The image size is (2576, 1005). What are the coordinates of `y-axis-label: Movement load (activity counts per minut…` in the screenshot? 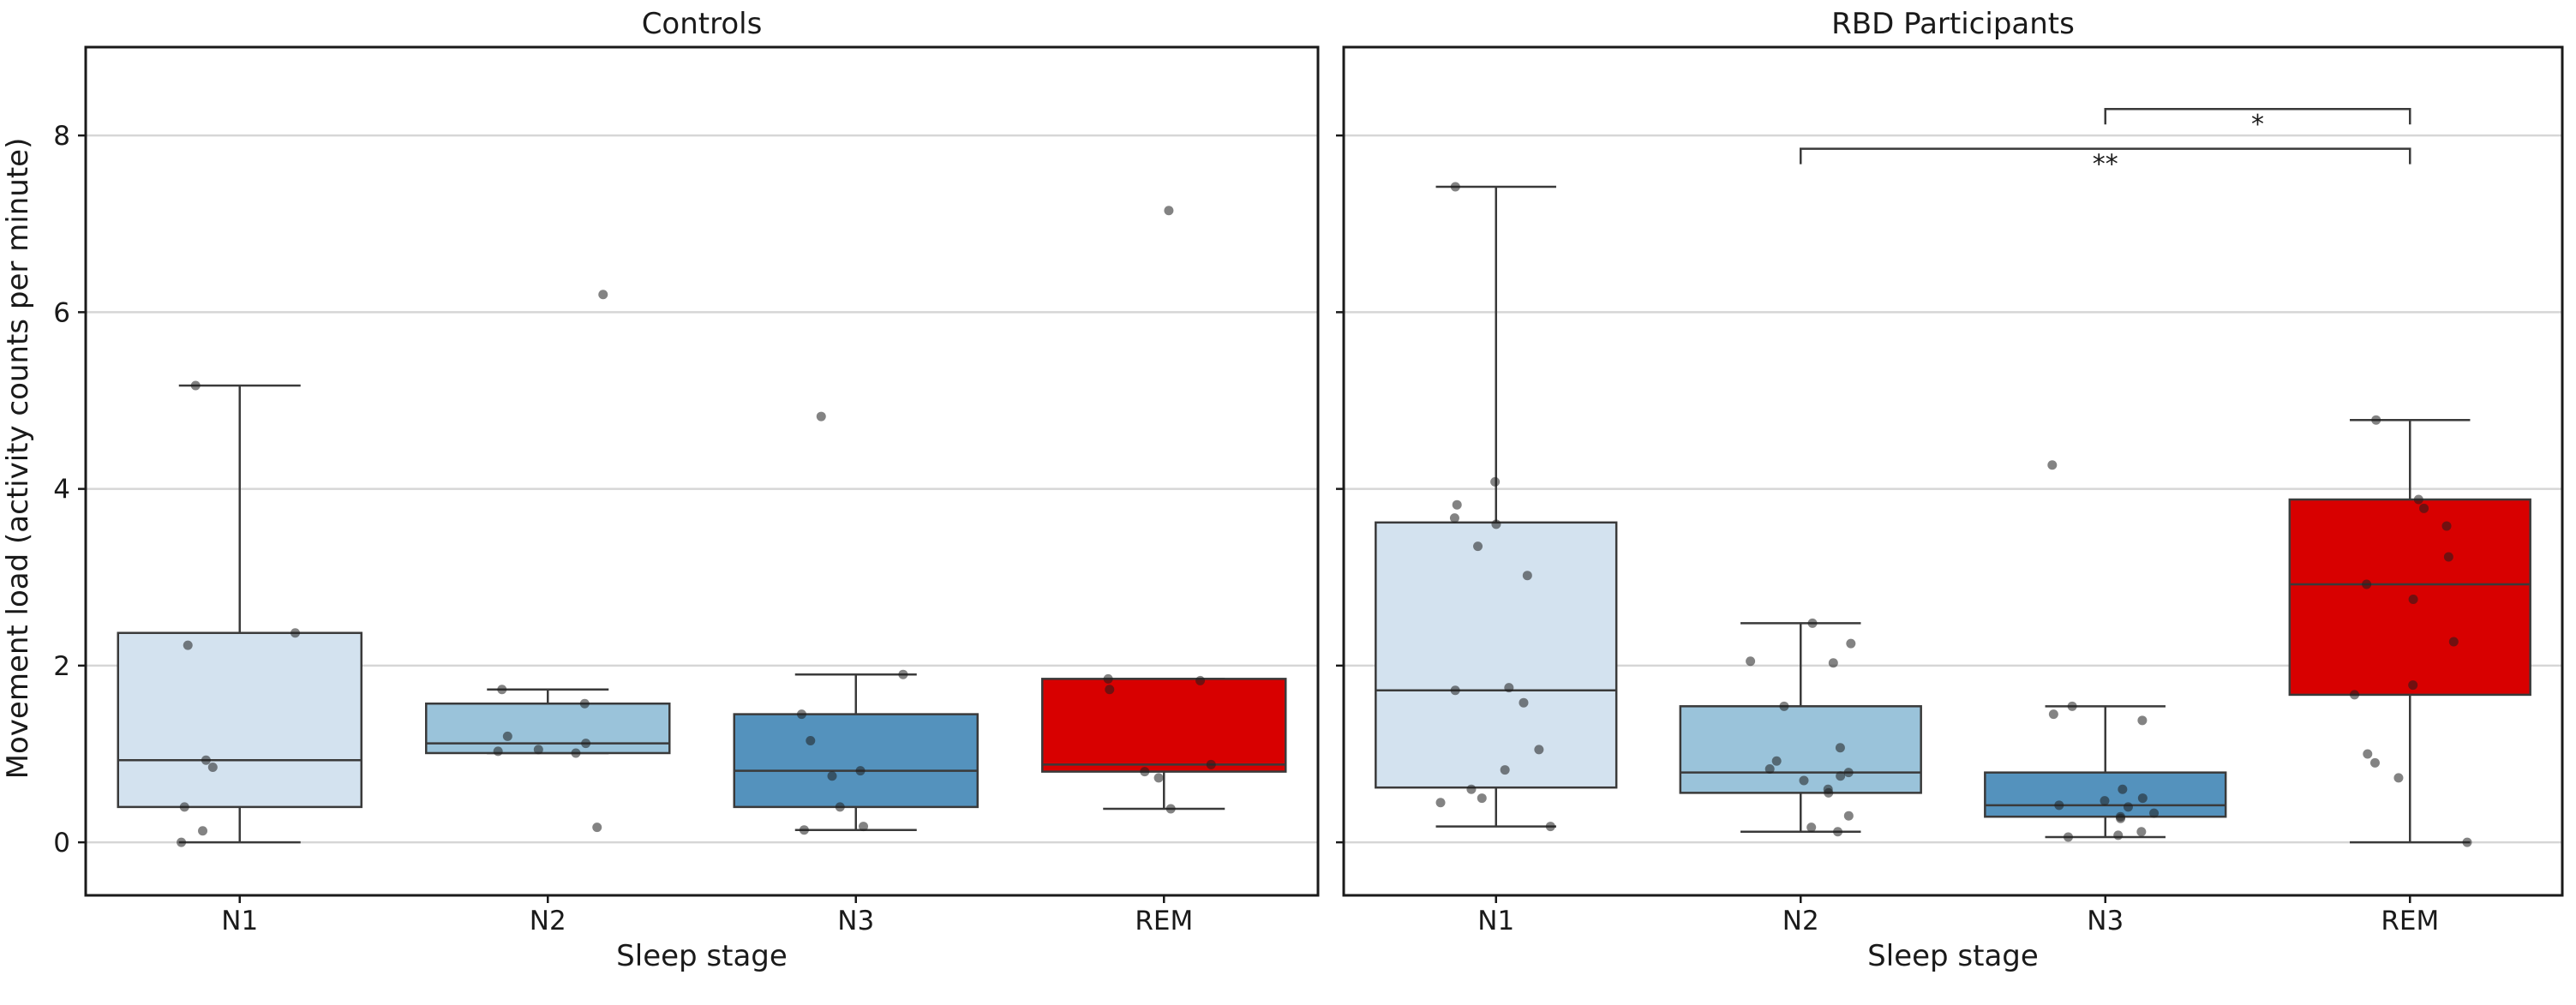 It's located at (18, 459).